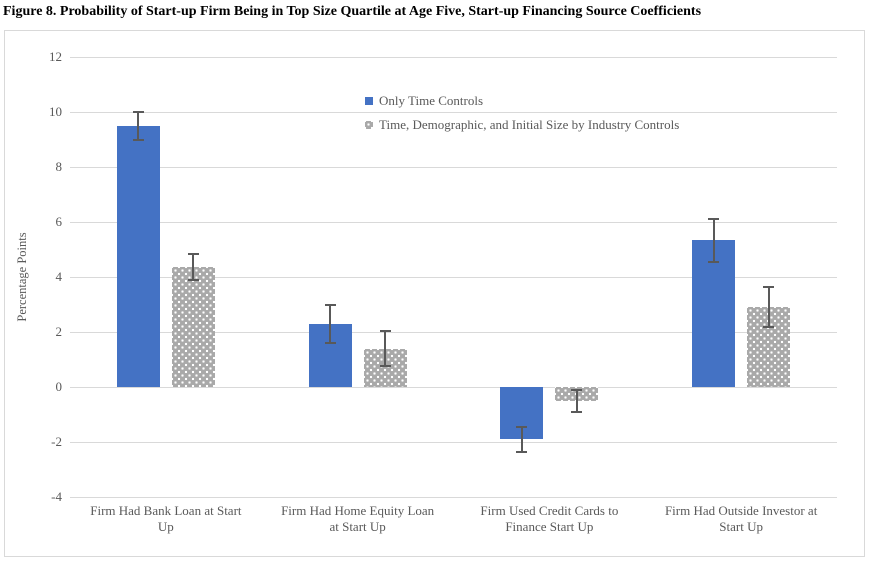  I want to click on y-tick-label: 12, so click(55, 56).